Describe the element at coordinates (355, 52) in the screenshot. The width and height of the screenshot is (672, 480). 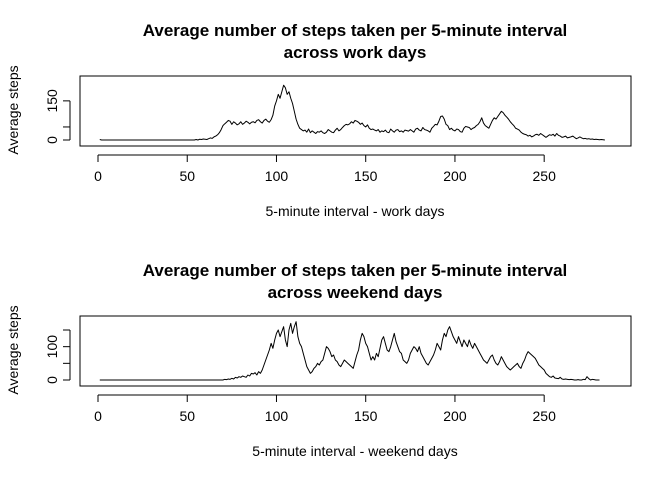
I see `chart-title-line-2: across work days` at that location.